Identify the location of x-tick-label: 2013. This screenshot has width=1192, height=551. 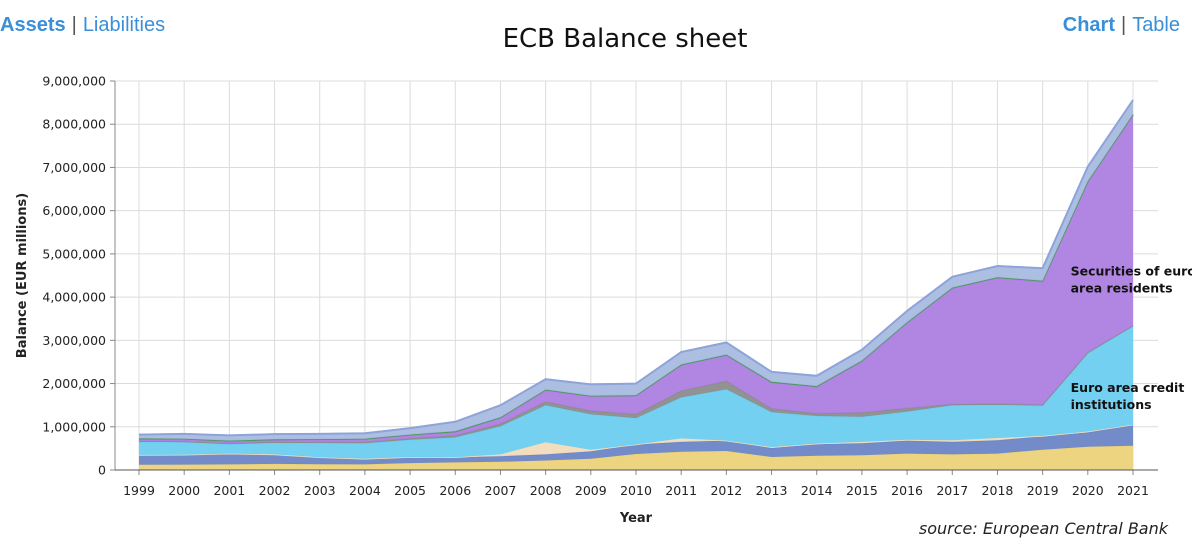
(772, 490).